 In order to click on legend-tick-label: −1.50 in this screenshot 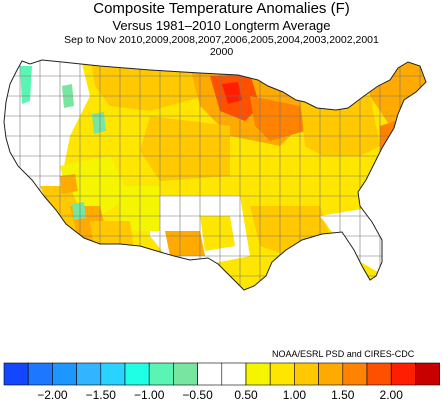, I will do `click(101, 395)`.